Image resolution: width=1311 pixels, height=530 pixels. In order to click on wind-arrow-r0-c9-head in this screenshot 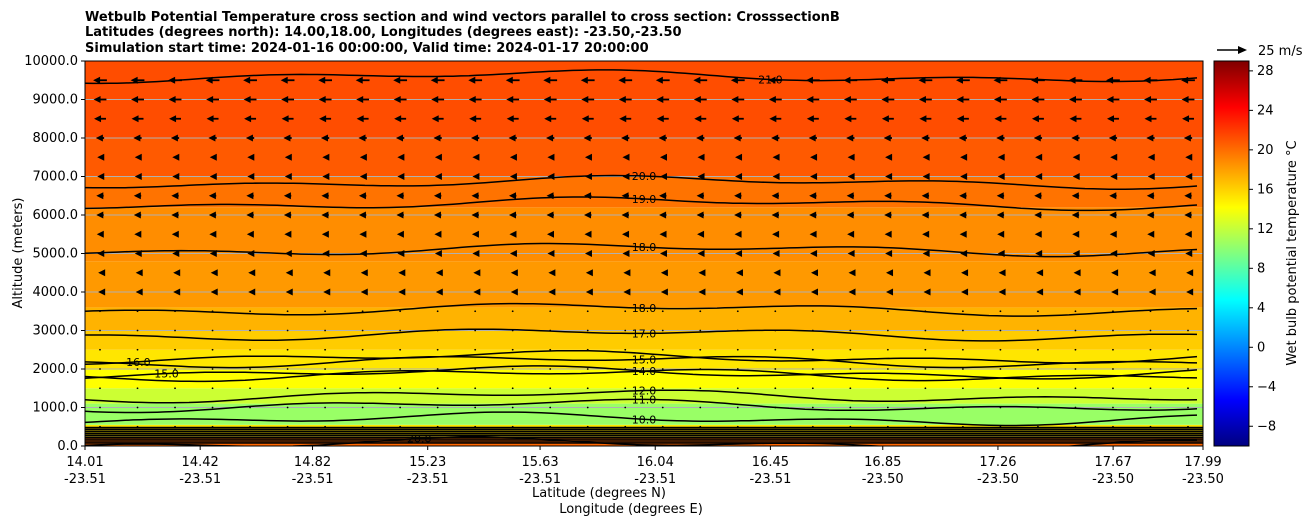, I will do `click(434, 80)`.